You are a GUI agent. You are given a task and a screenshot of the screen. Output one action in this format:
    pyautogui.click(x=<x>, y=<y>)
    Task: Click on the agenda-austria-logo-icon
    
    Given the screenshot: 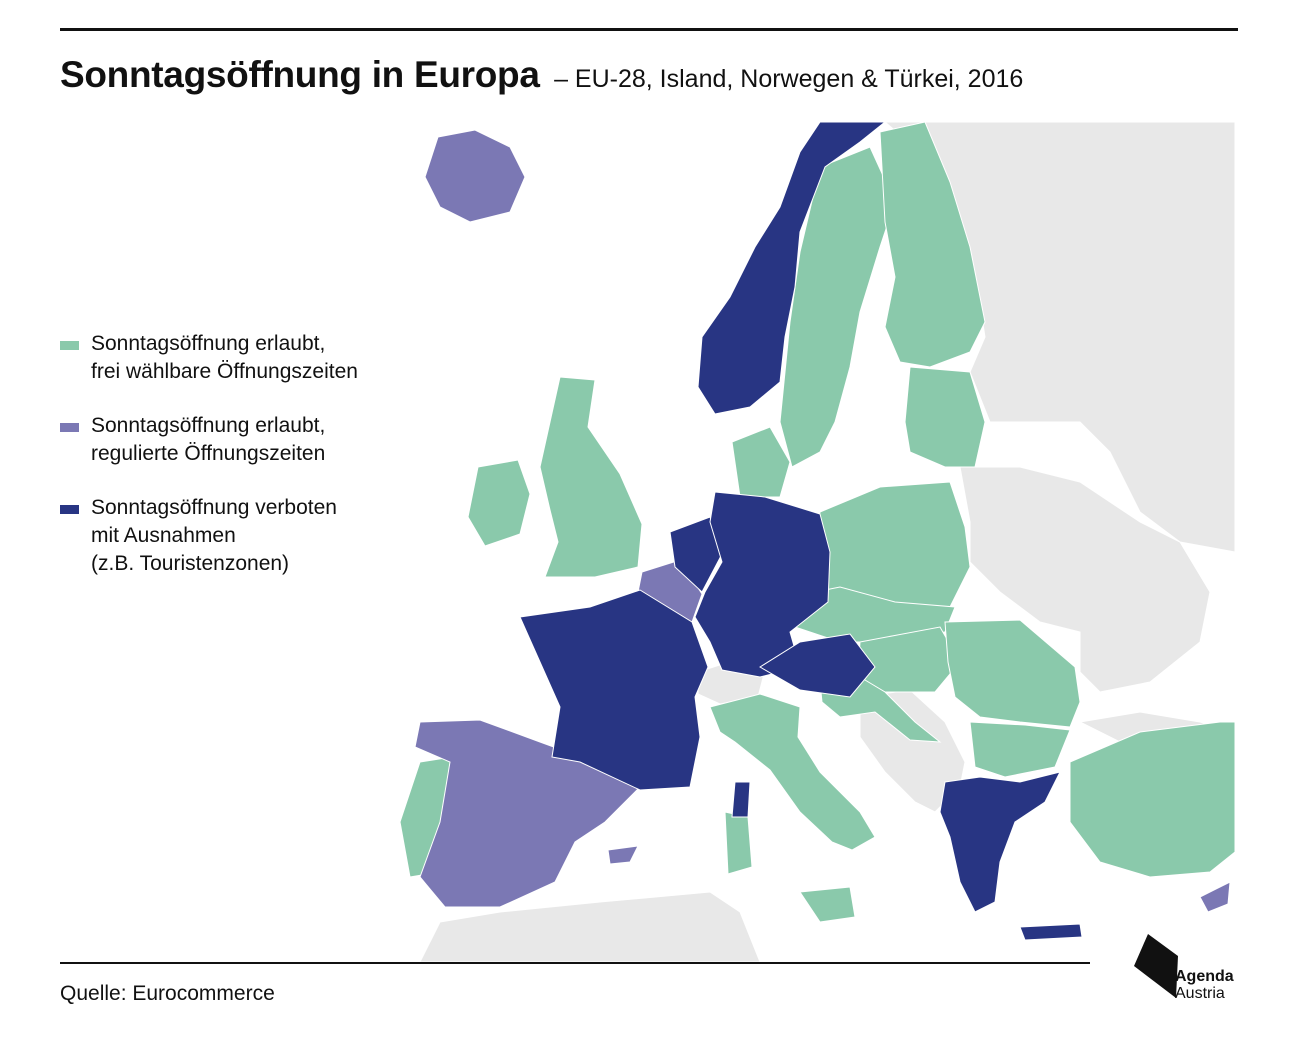 What is the action you would take?
    pyautogui.click(x=1156, y=966)
    